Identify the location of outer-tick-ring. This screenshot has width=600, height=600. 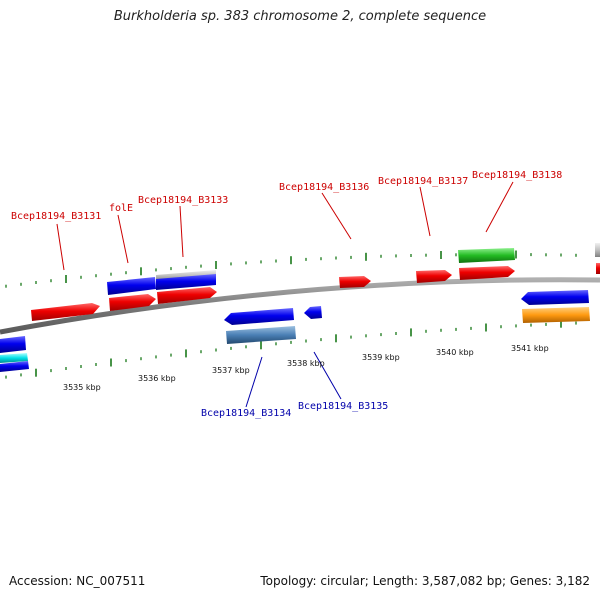
(291, 269).